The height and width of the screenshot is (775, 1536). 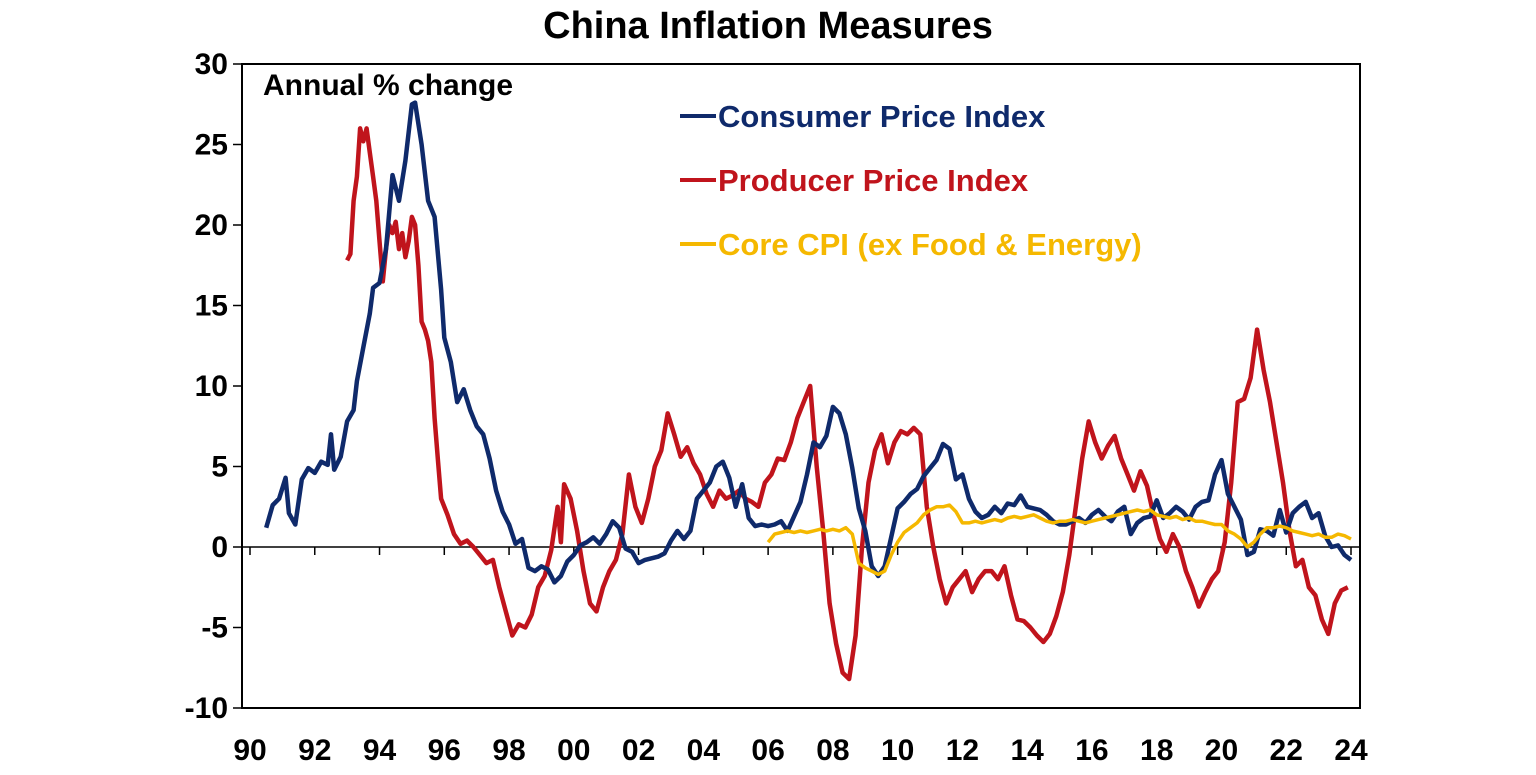 What do you see at coordinates (768, 26) in the screenshot?
I see `chart-title: China Inflation Measures` at bounding box center [768, 26].